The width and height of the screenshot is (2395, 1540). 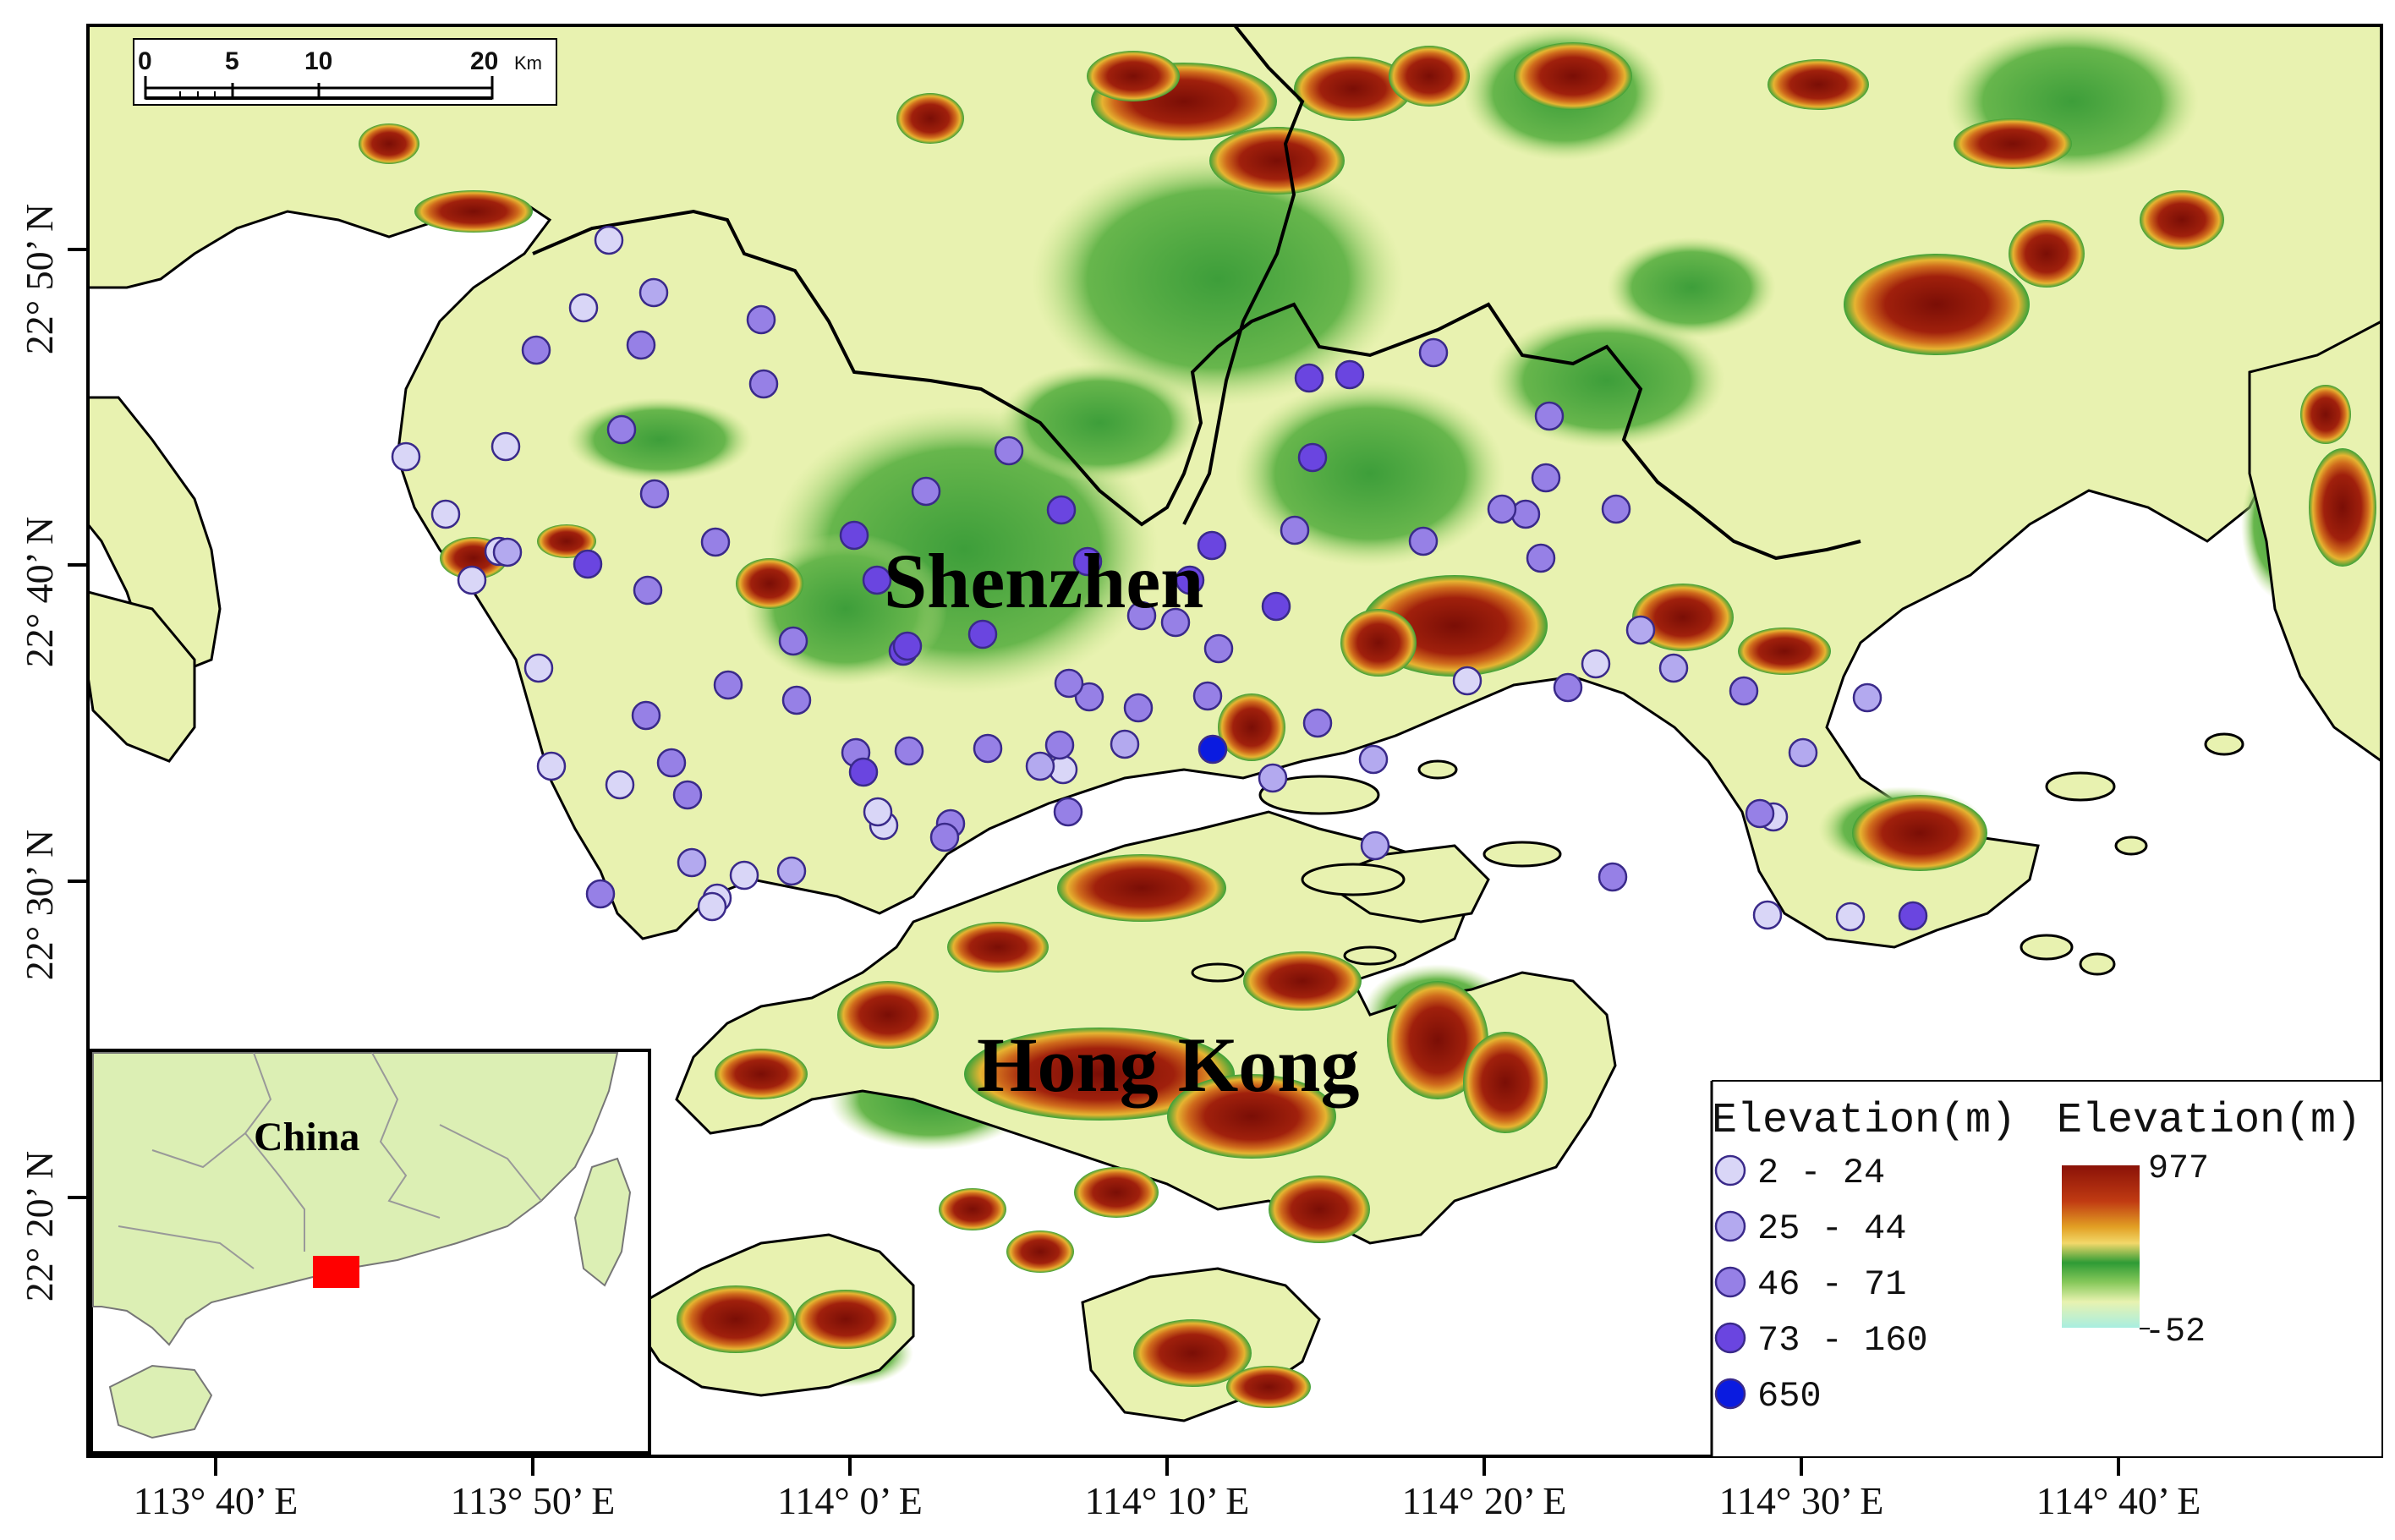 I want to click on lat-label-1: 22° 50’ N, so click(x=39, y=279).